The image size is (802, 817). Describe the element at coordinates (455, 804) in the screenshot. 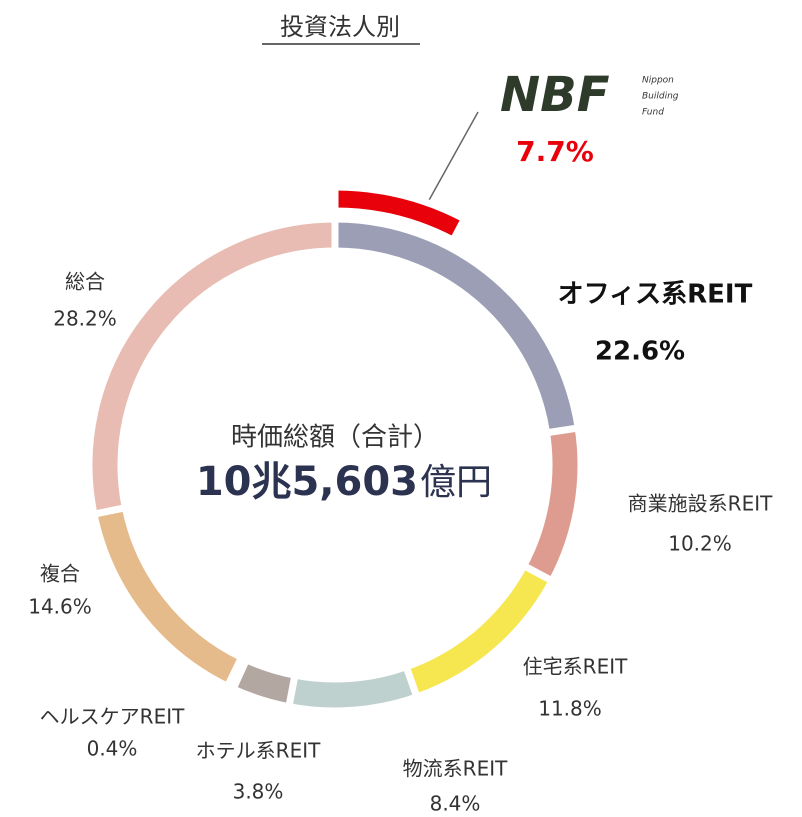

I see `value-label: 8.4%` at that location.